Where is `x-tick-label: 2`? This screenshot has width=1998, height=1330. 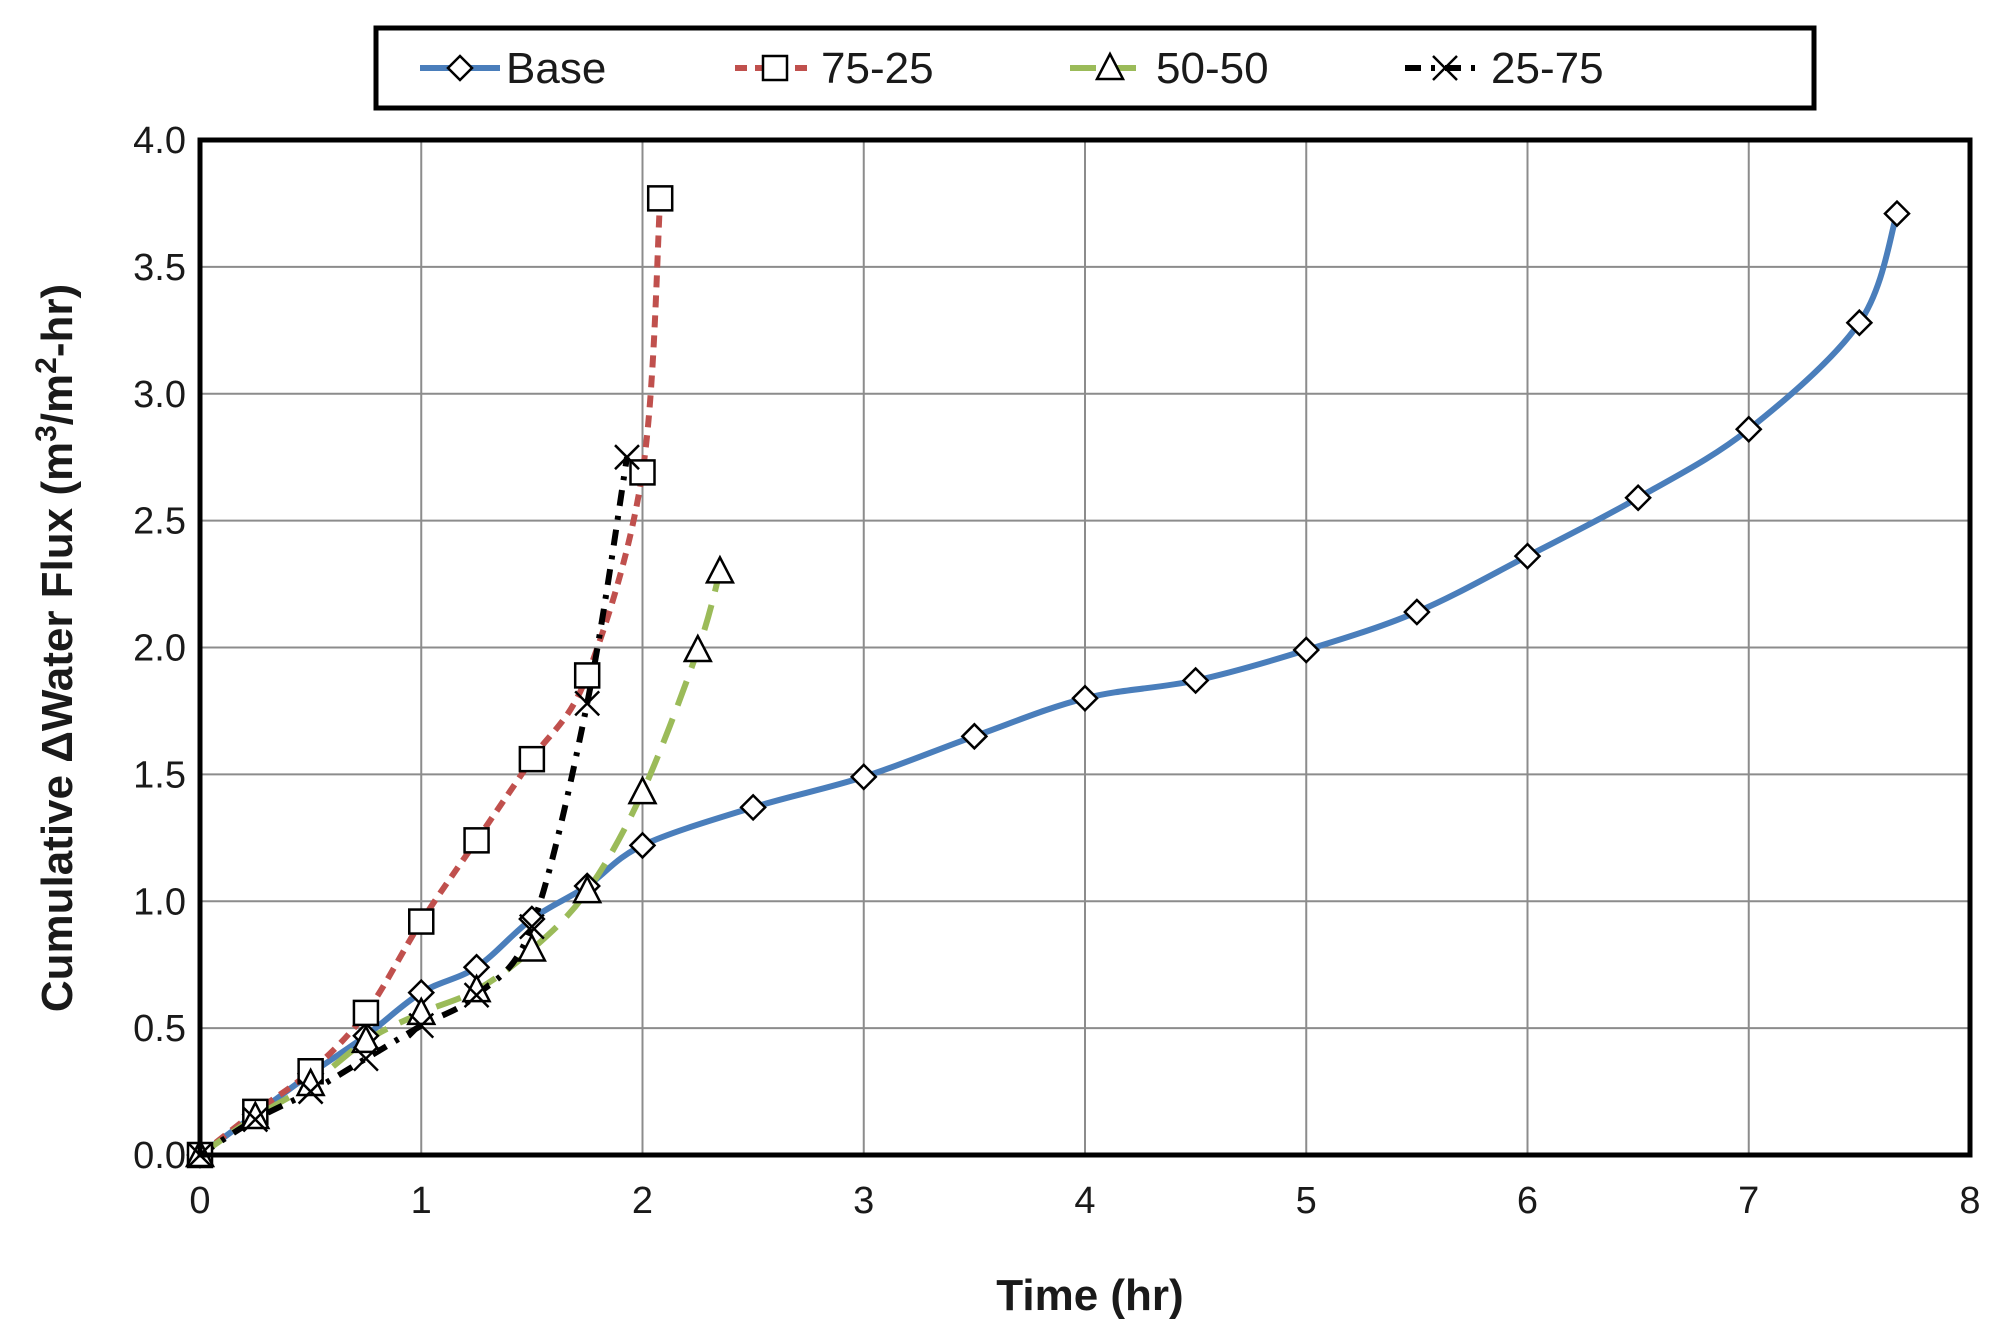 x-tick-label: 2 is located at coordinates (642, 1201).